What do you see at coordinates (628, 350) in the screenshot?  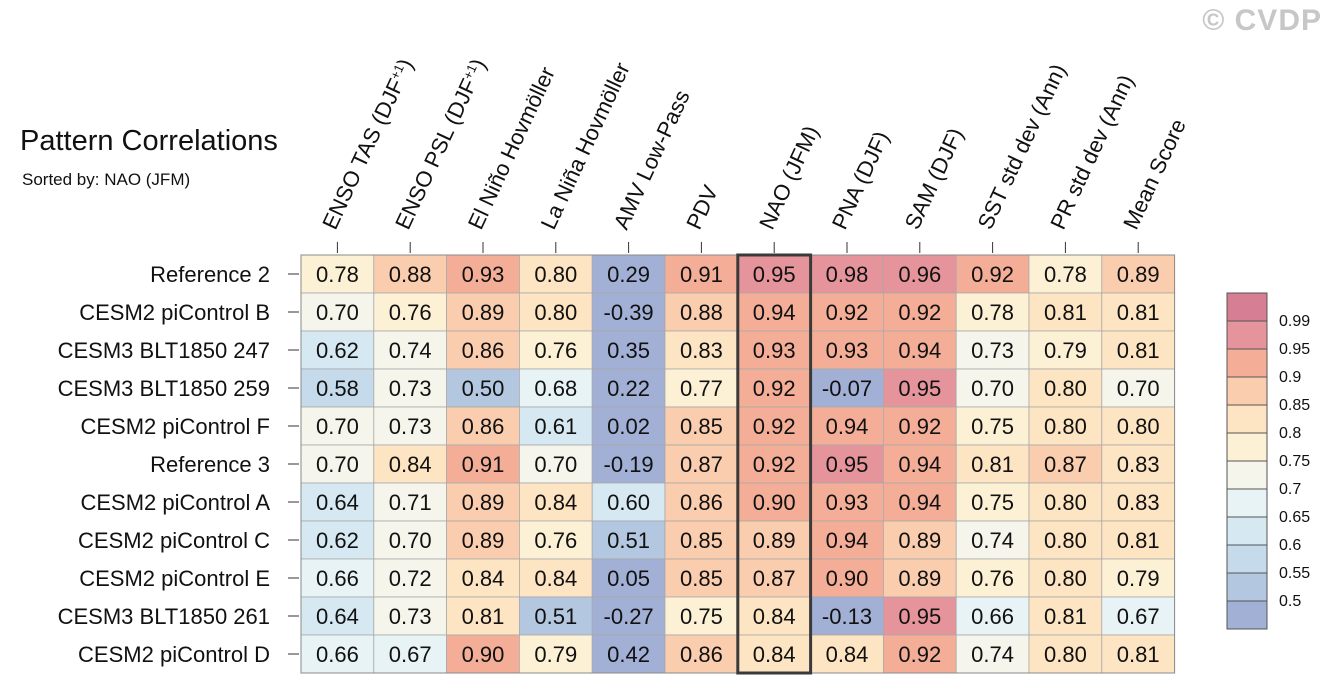 I see `cell-value: 0.35` at bounding box center [628, 350].